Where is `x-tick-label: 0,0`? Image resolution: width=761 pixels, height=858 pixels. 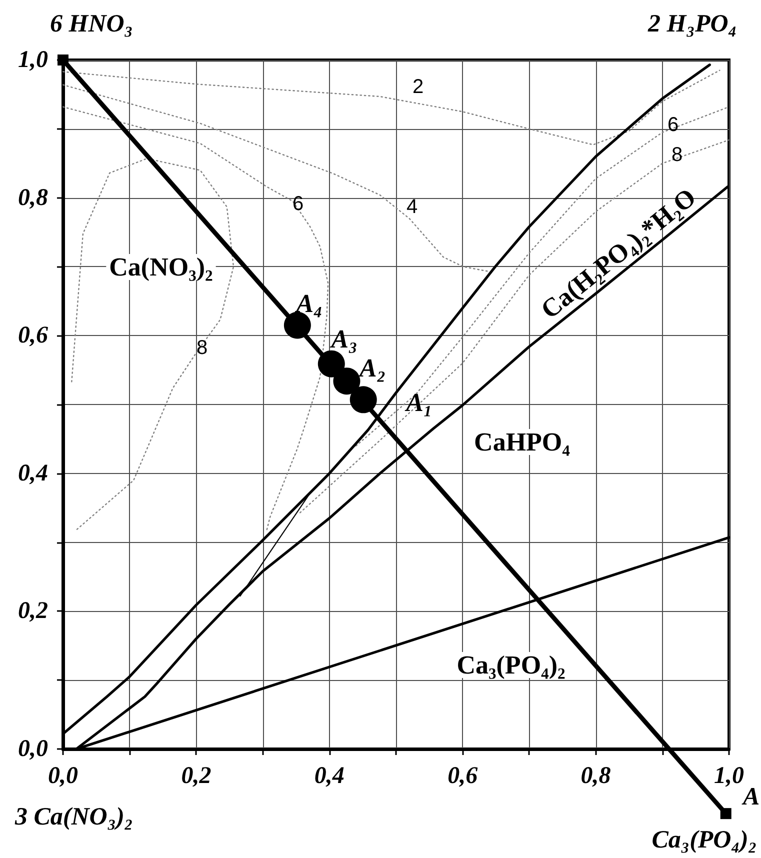
x-tick-label: 0,0 is located at coordinates (63, 776).